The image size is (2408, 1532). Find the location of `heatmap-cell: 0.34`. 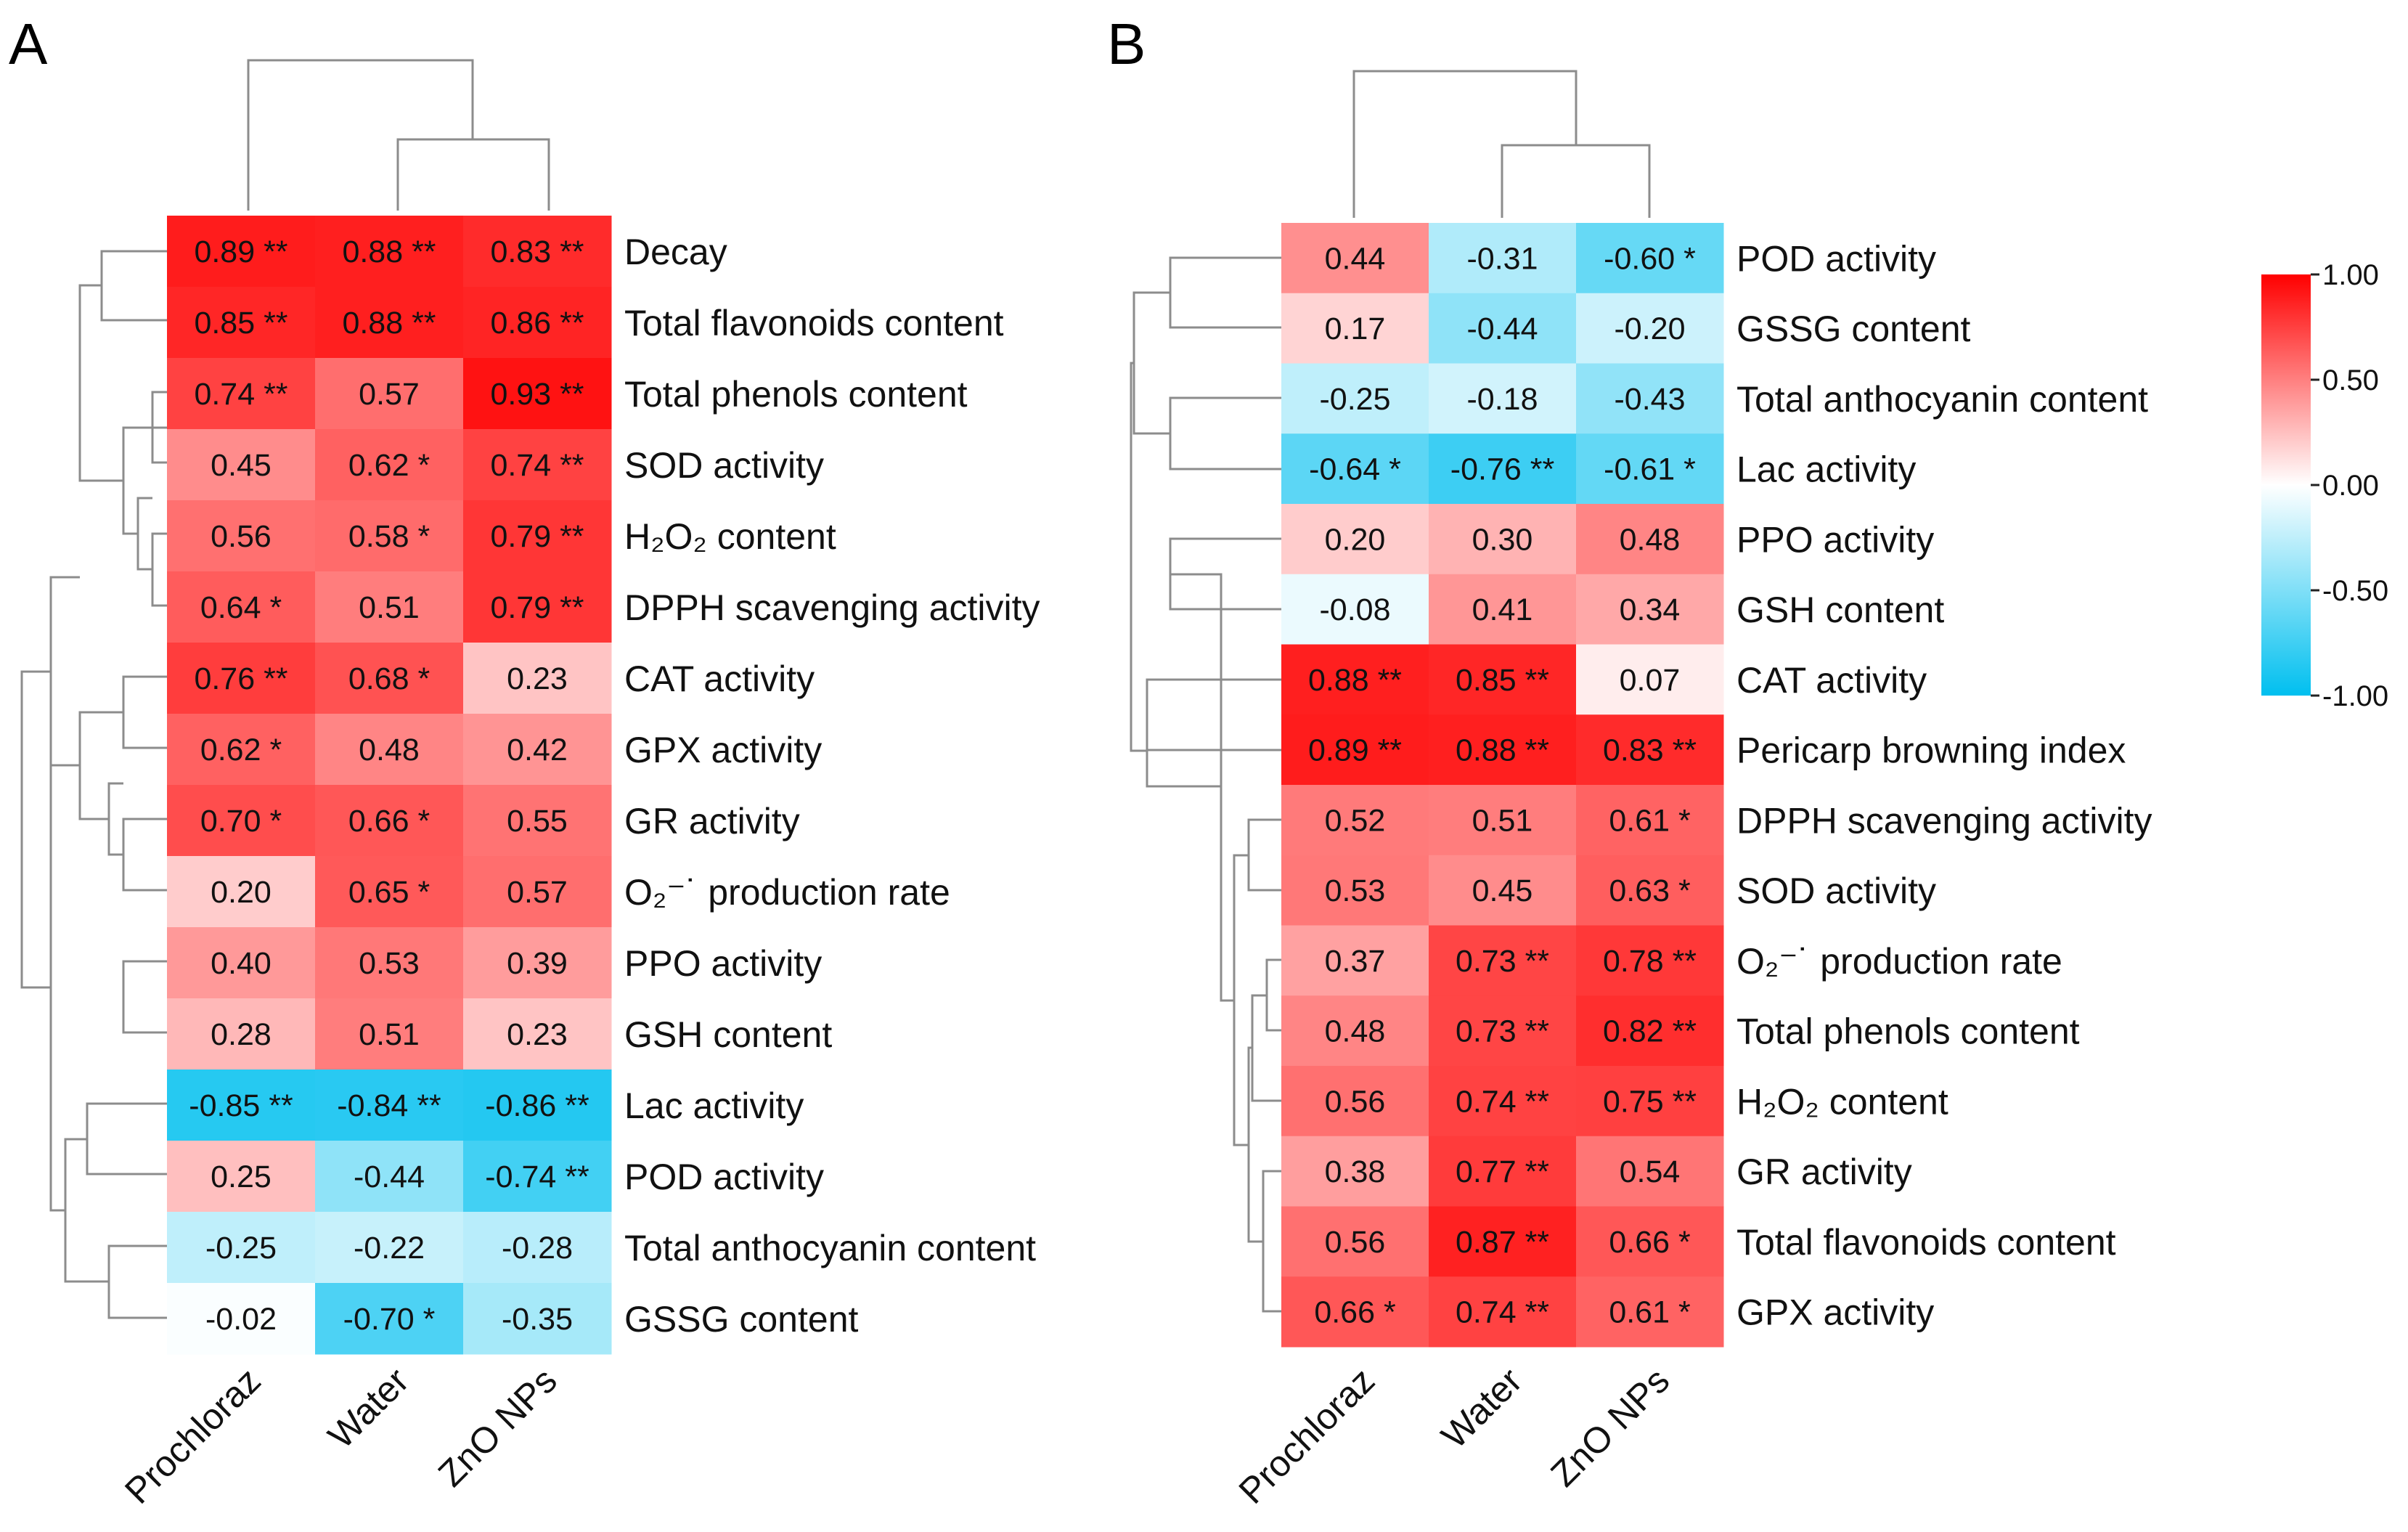

heatmap-cell: 0.34 is located at coordinates (1650, 609).